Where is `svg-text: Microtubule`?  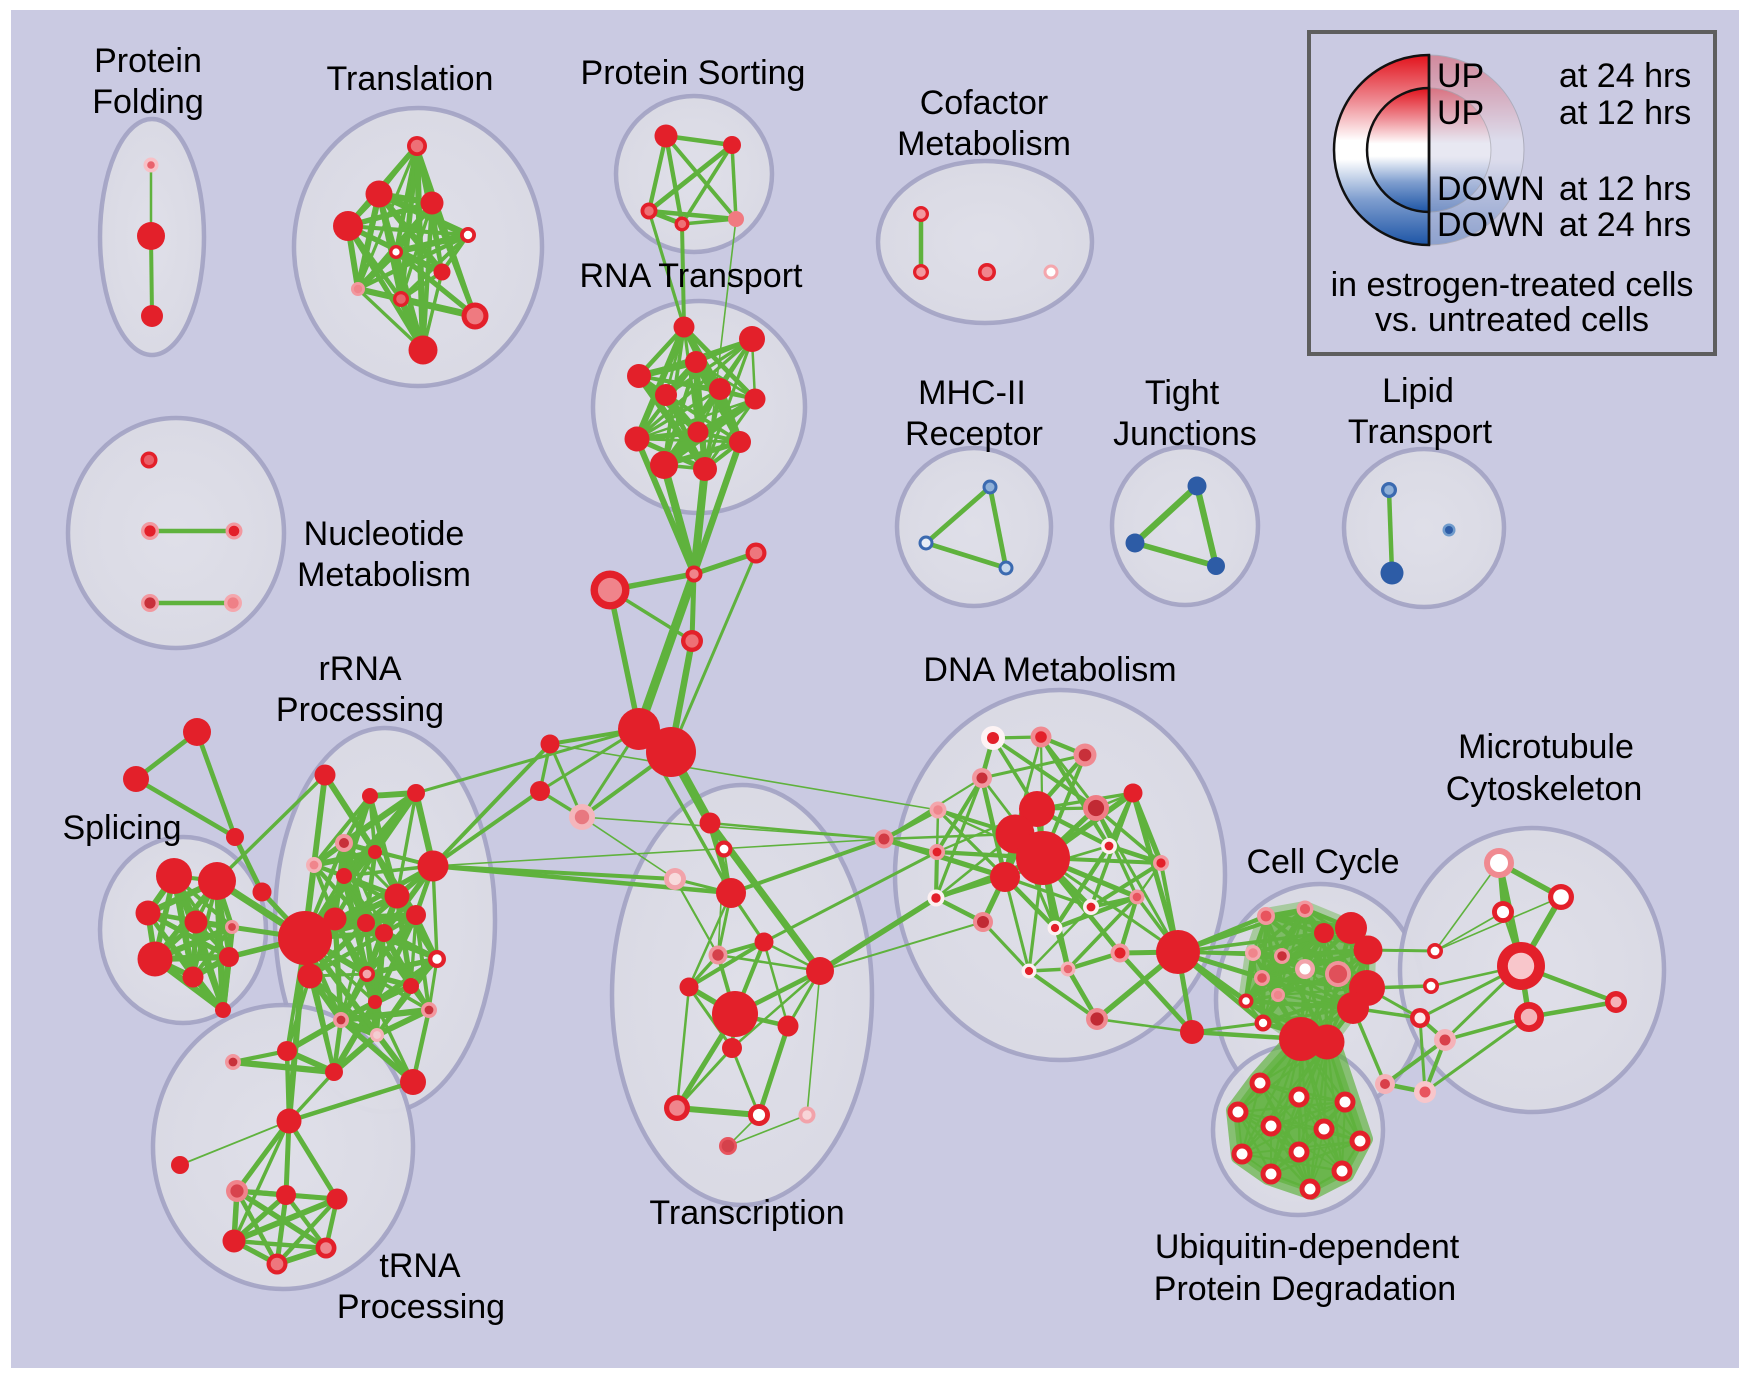
svg-text: Microtubule is located at coordinates (1546, 747).